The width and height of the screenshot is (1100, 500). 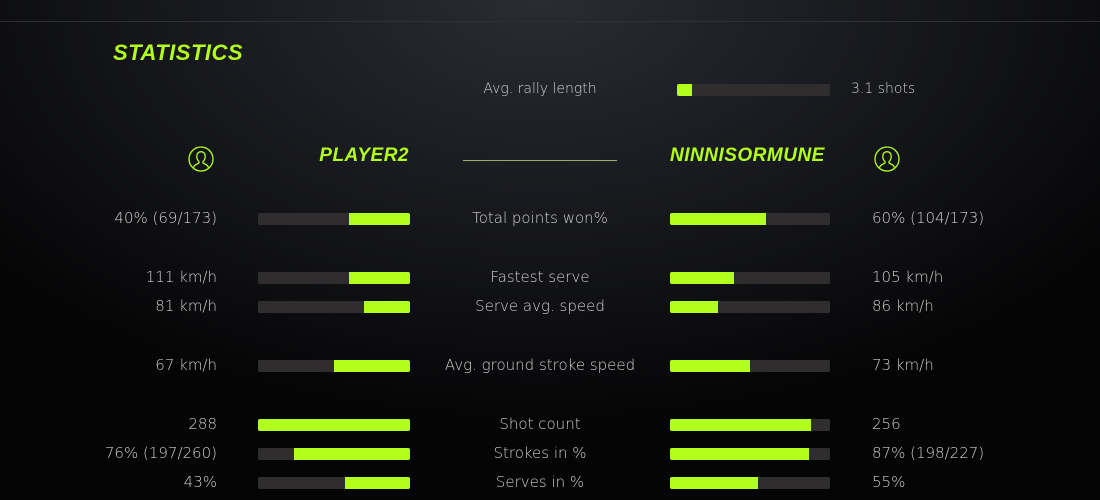 What do you see at coordinates (903, 306) in the screenshot?
I see `right-value: 86 km/h` at bounding box center [903, 306].